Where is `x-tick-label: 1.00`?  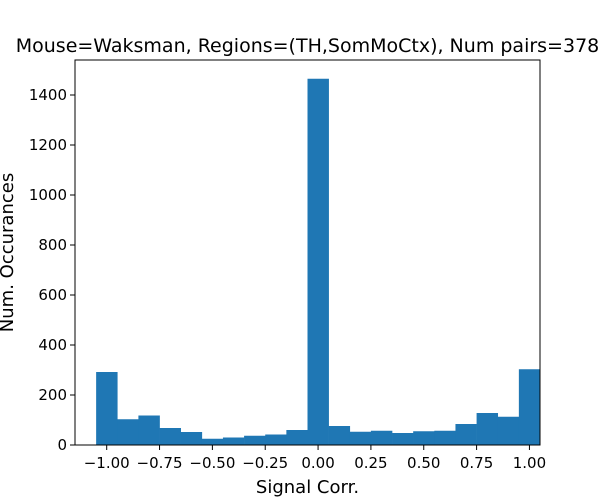
x-tick-label: 1.00 is located at coordinates (529, 463).